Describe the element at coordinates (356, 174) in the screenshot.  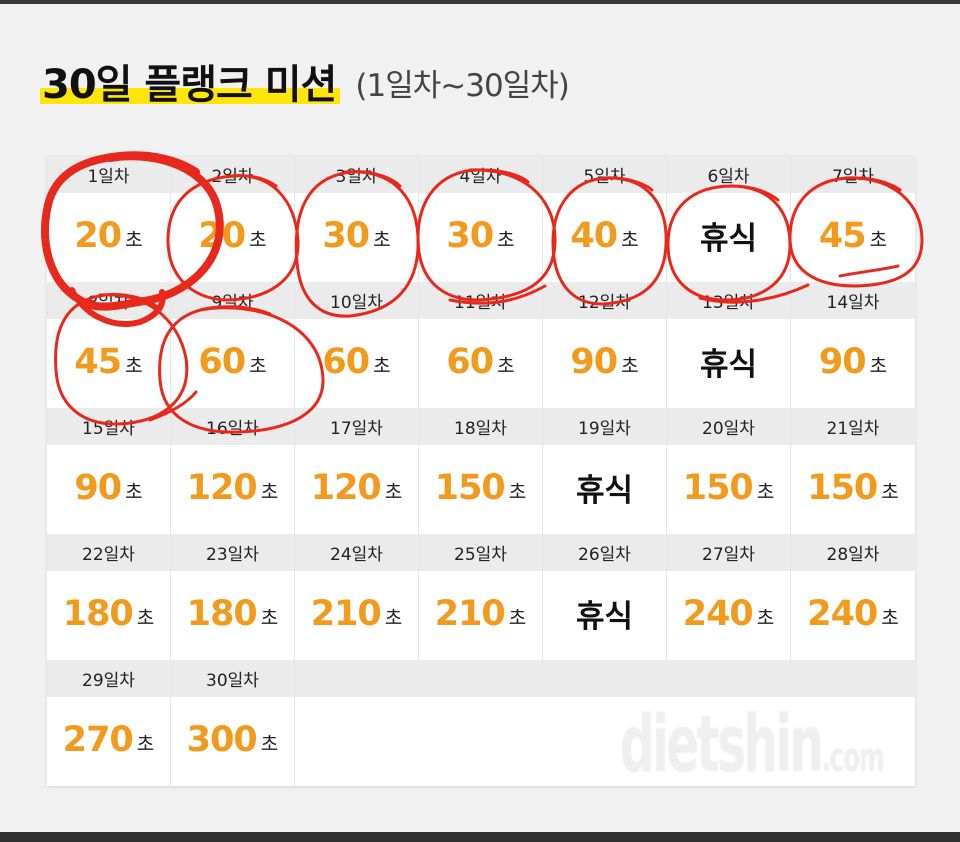
I see `day-label: 3일차` at that location.